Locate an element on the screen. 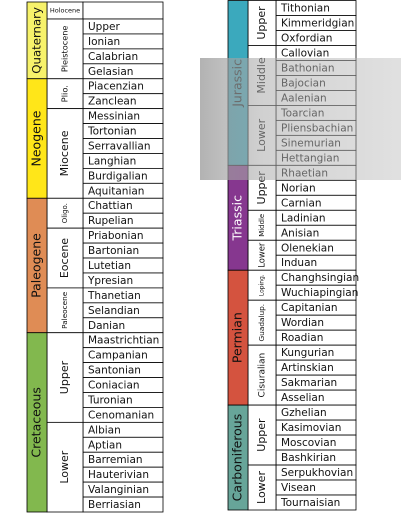  stage-label: Campanian is located at coordinates (118, 356).